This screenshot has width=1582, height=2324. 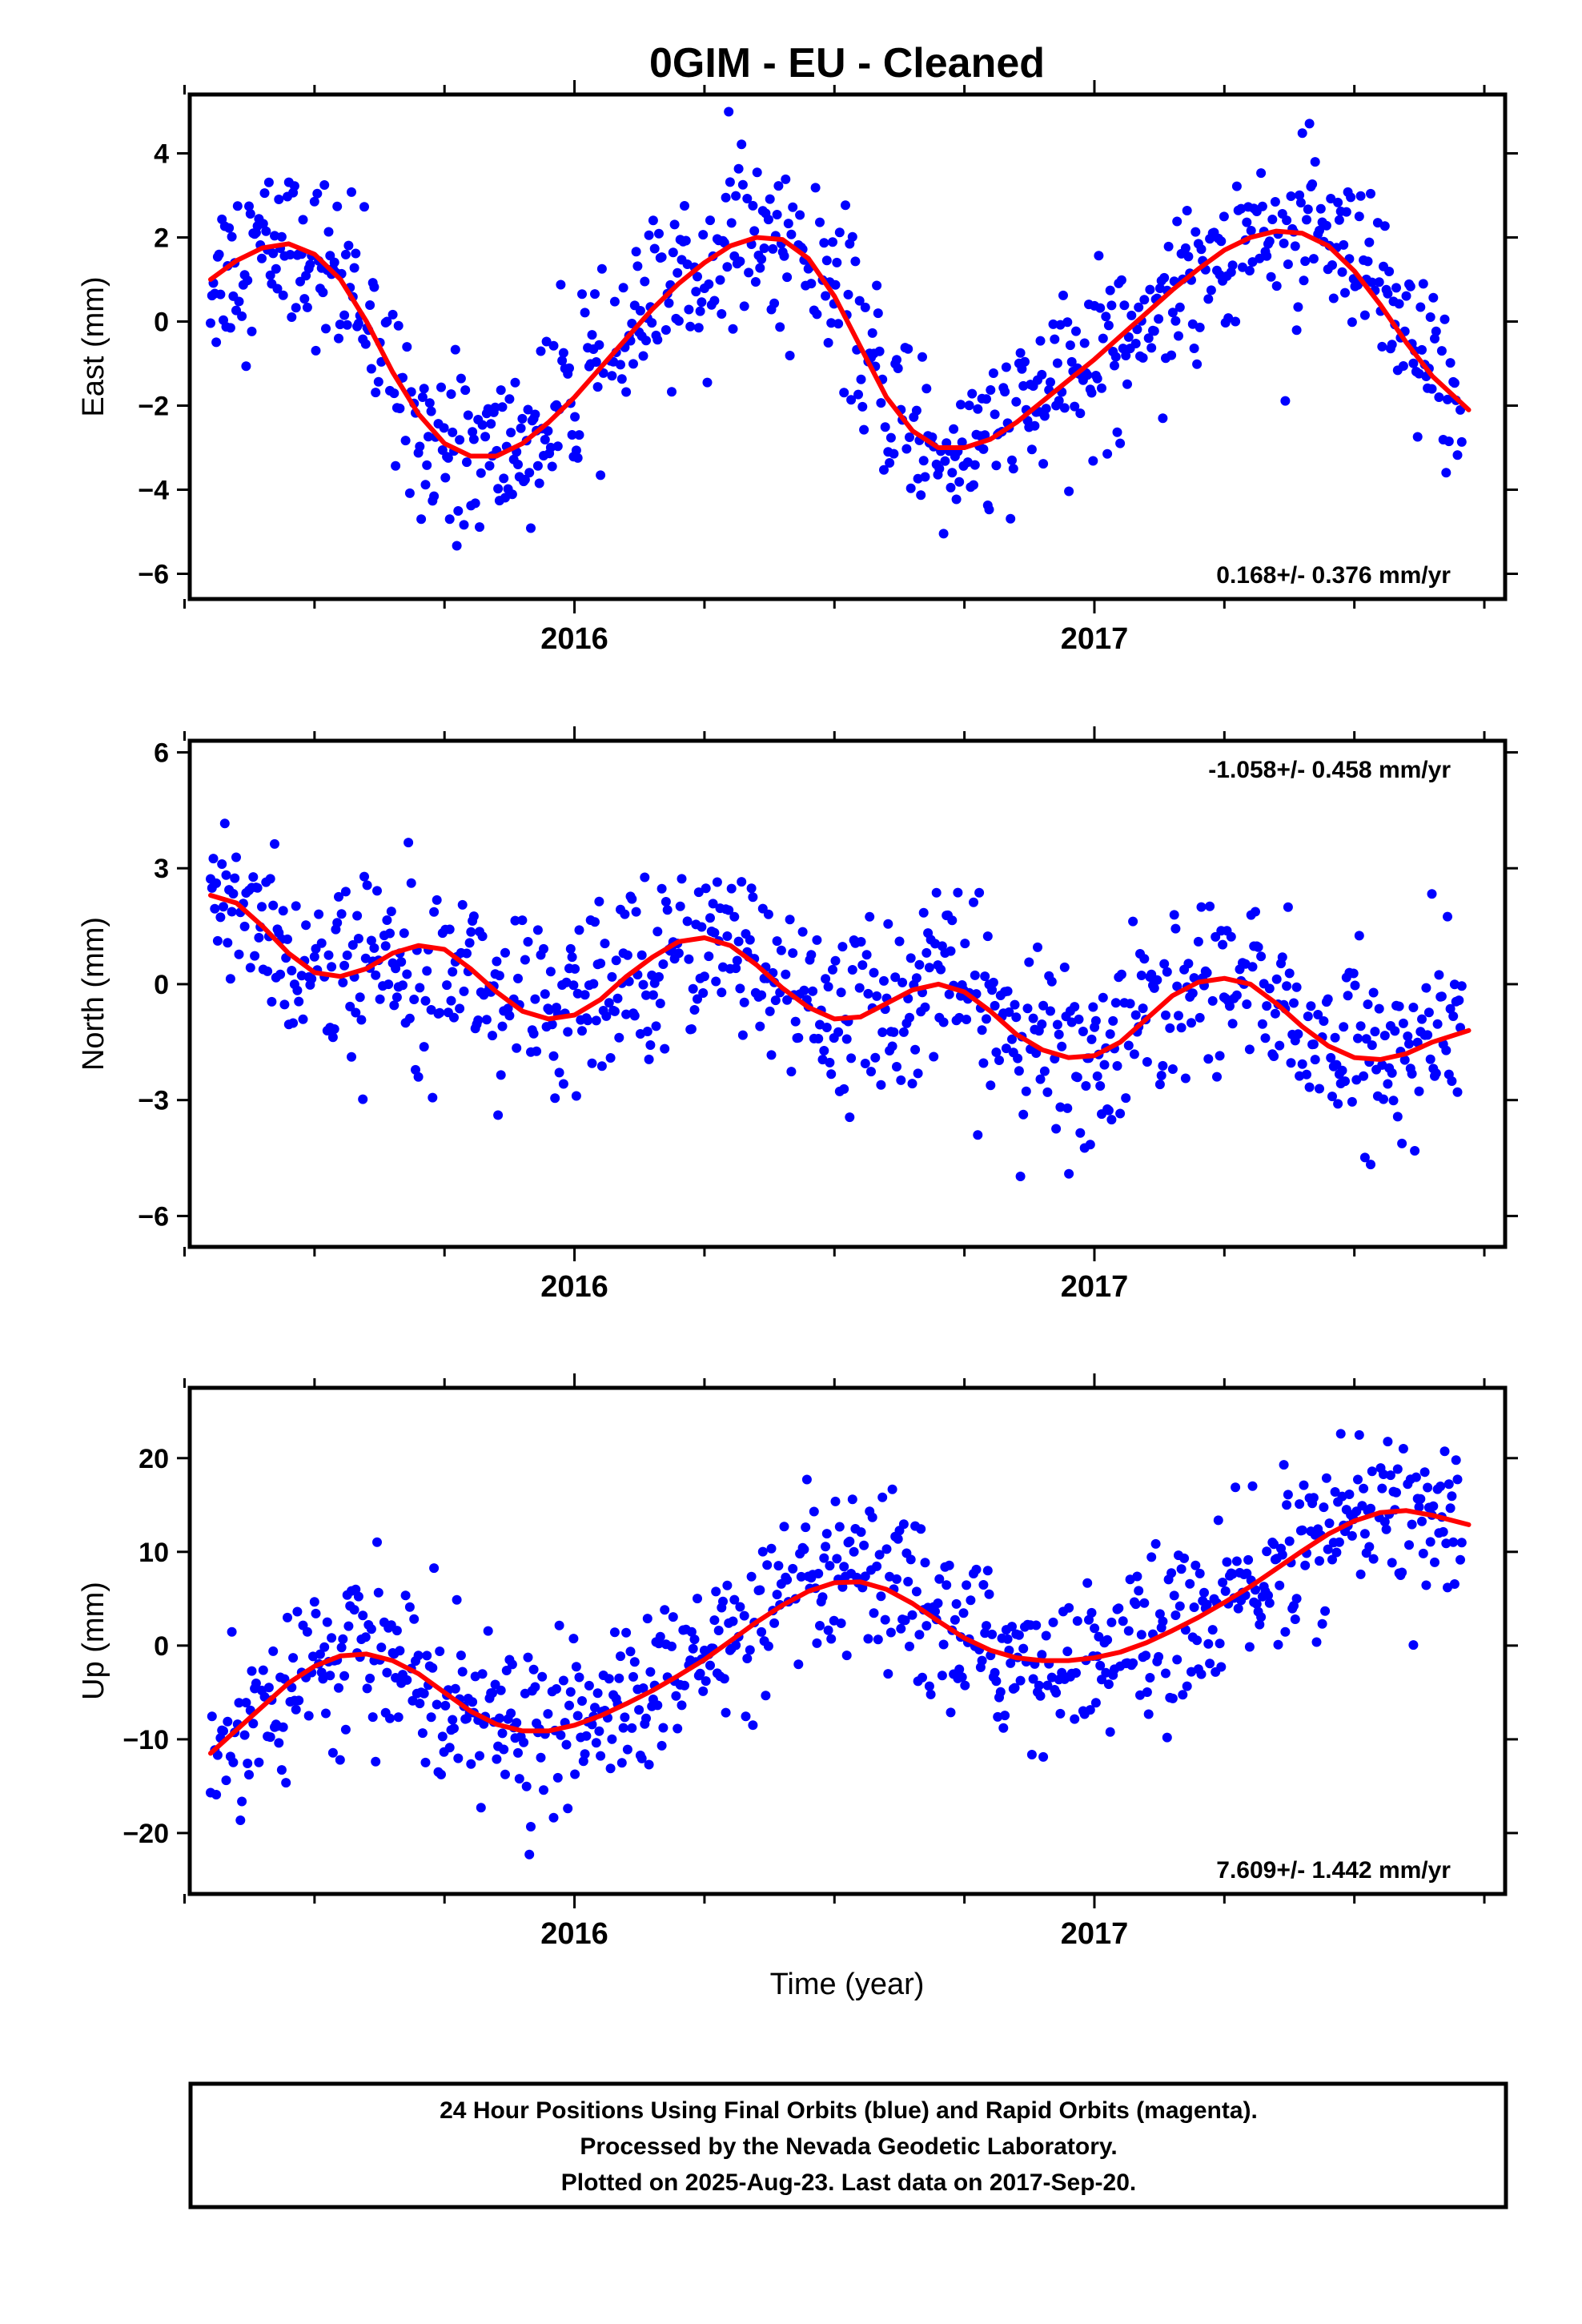 I want to click on rate-annotation: 7.609+/- 1.442 mm/yr, so click(x=1333, y=1871).